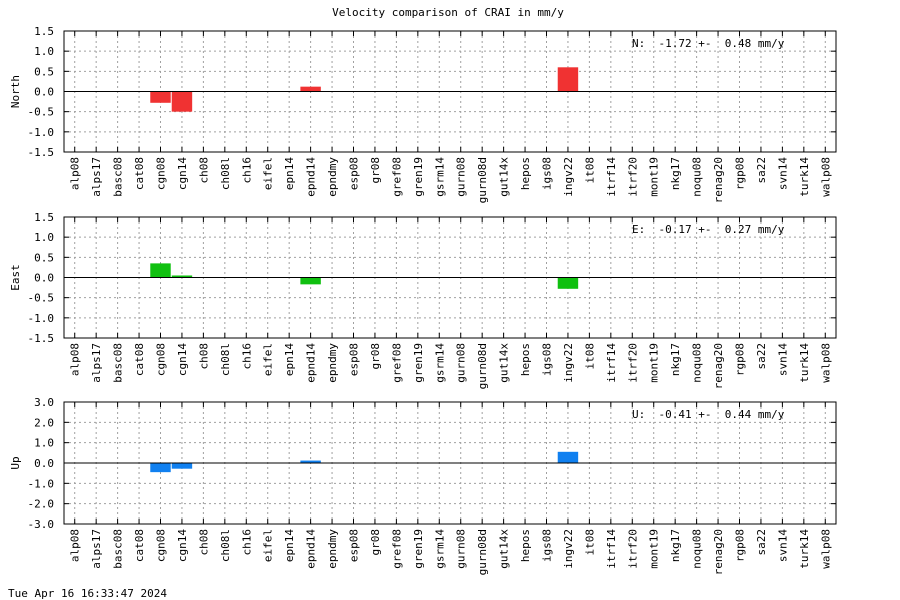  I want to click on x-tick-label: eifel, so click(268, 359).